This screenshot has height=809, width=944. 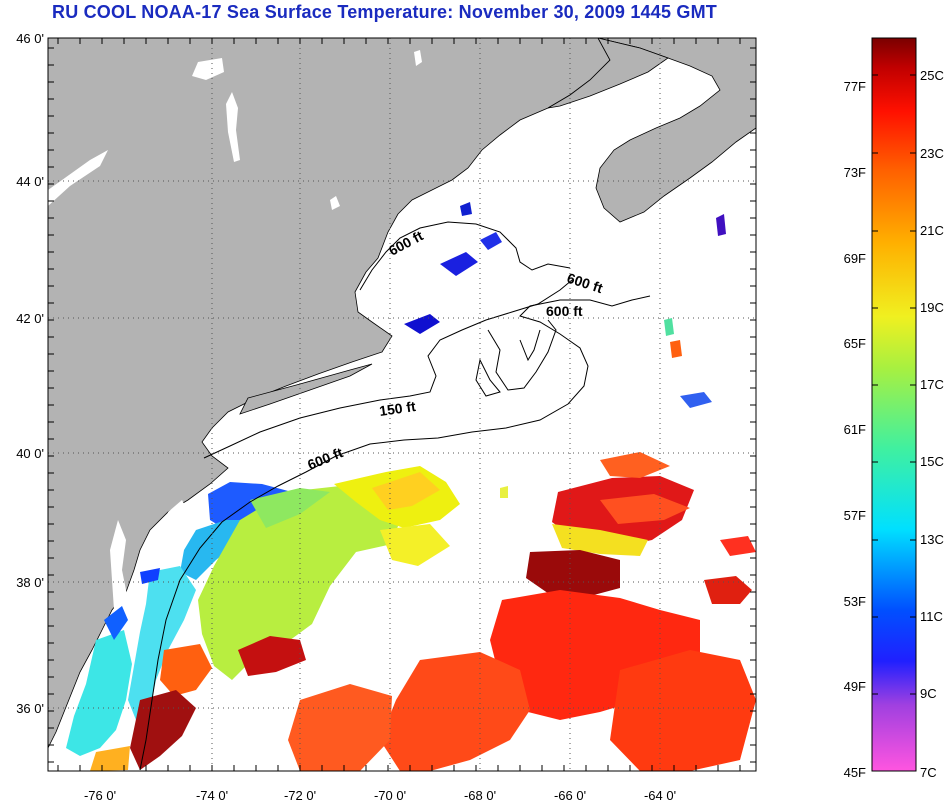 I want to click on land-long-island, so click(x=306, y=389).